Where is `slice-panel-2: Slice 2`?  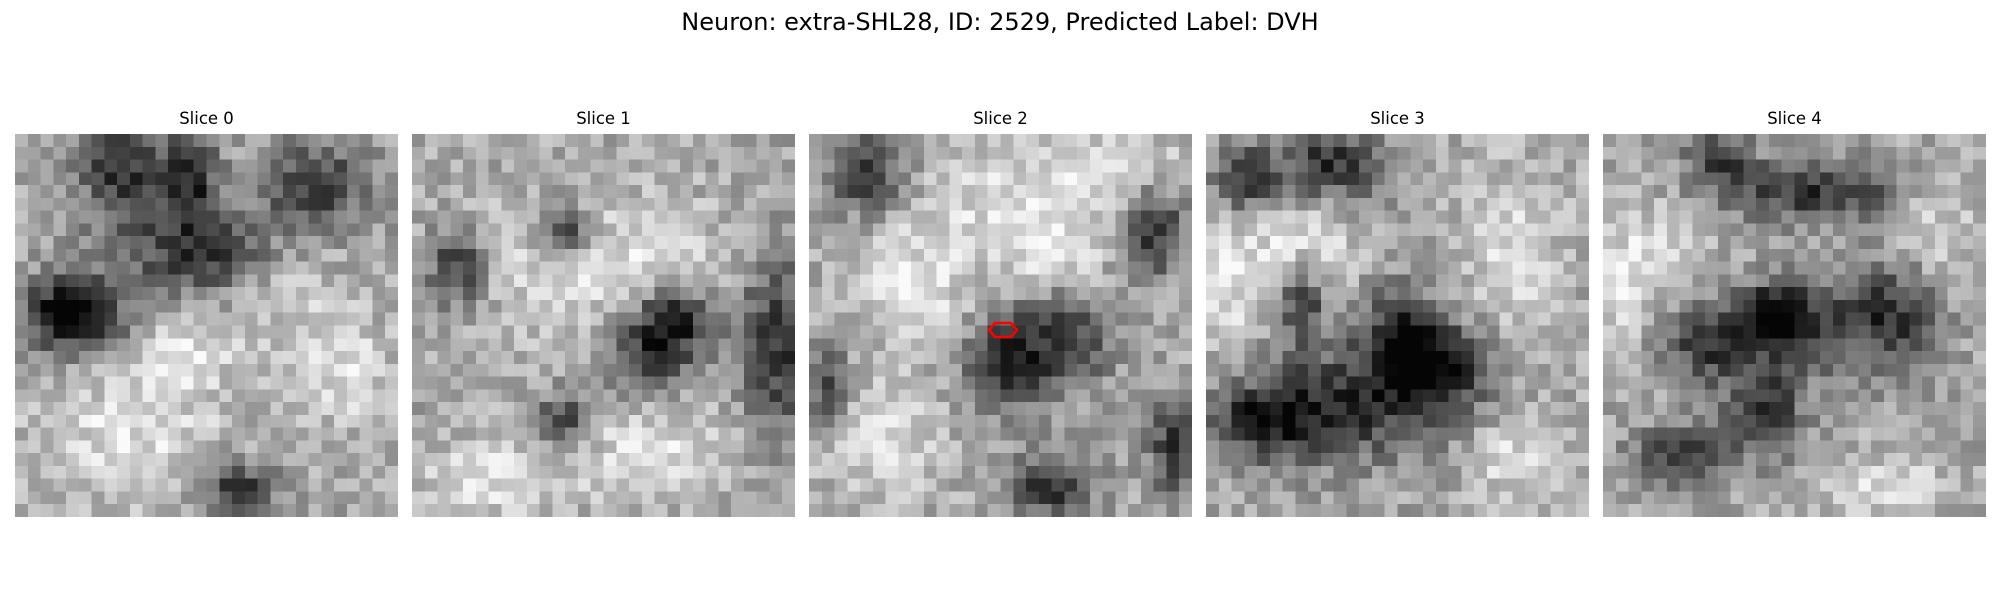
slice-panel-2: Slice 2 is located at coordinates (1000, 313).